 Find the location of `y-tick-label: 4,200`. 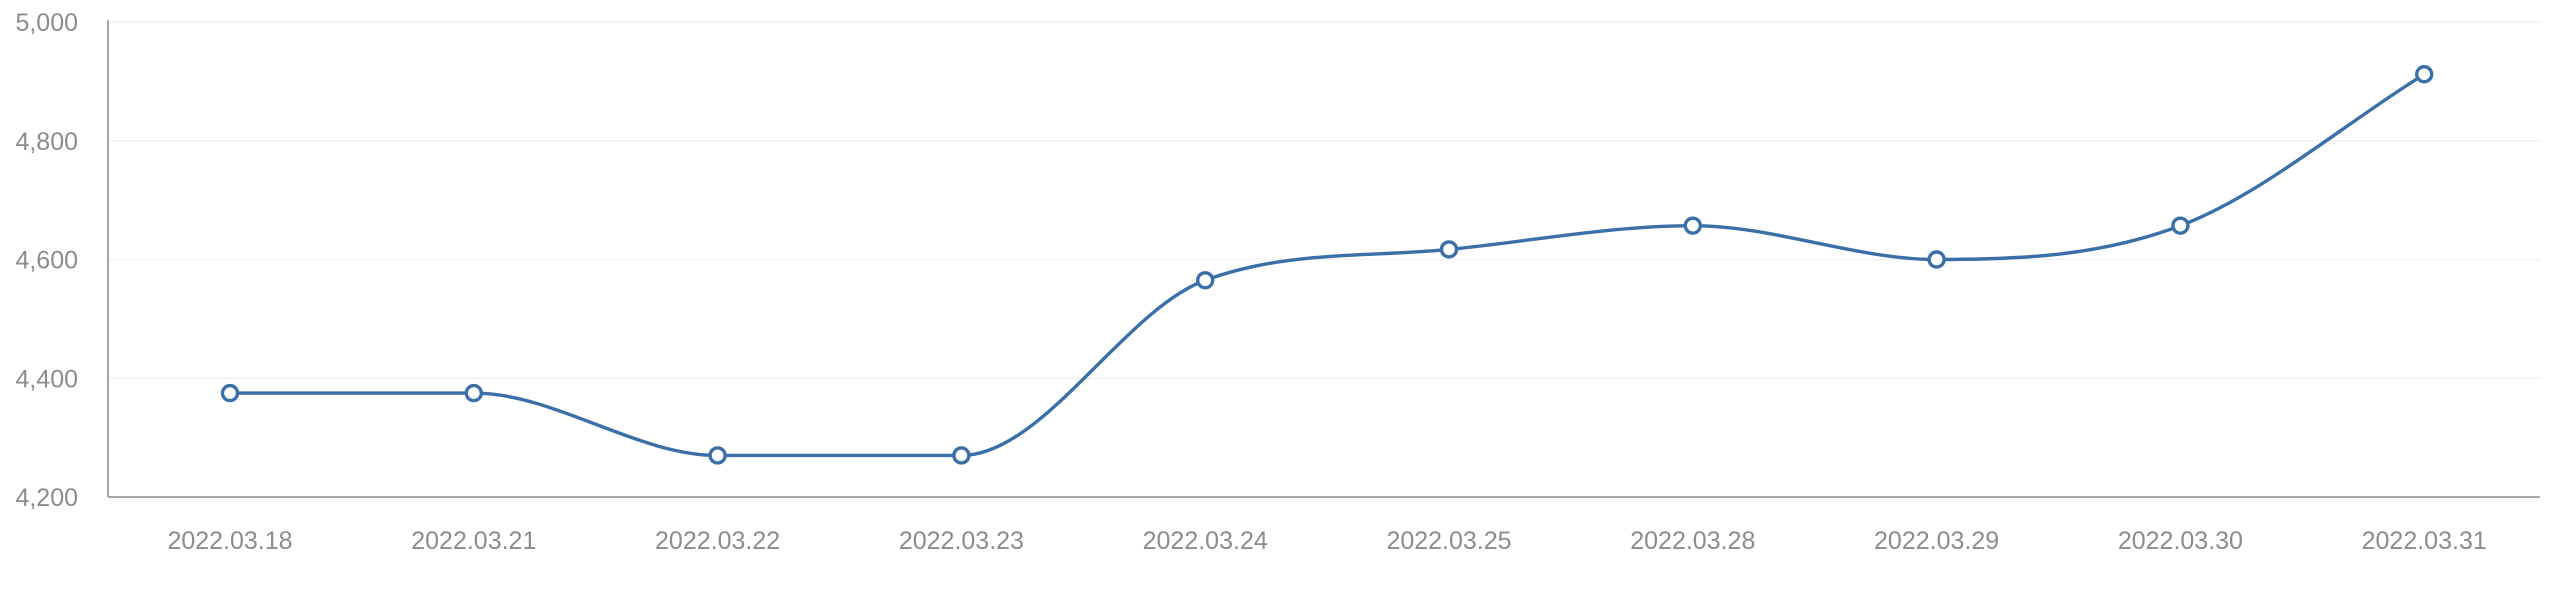

y-tick-label: 4,200 is located at coordinates (46, 498).